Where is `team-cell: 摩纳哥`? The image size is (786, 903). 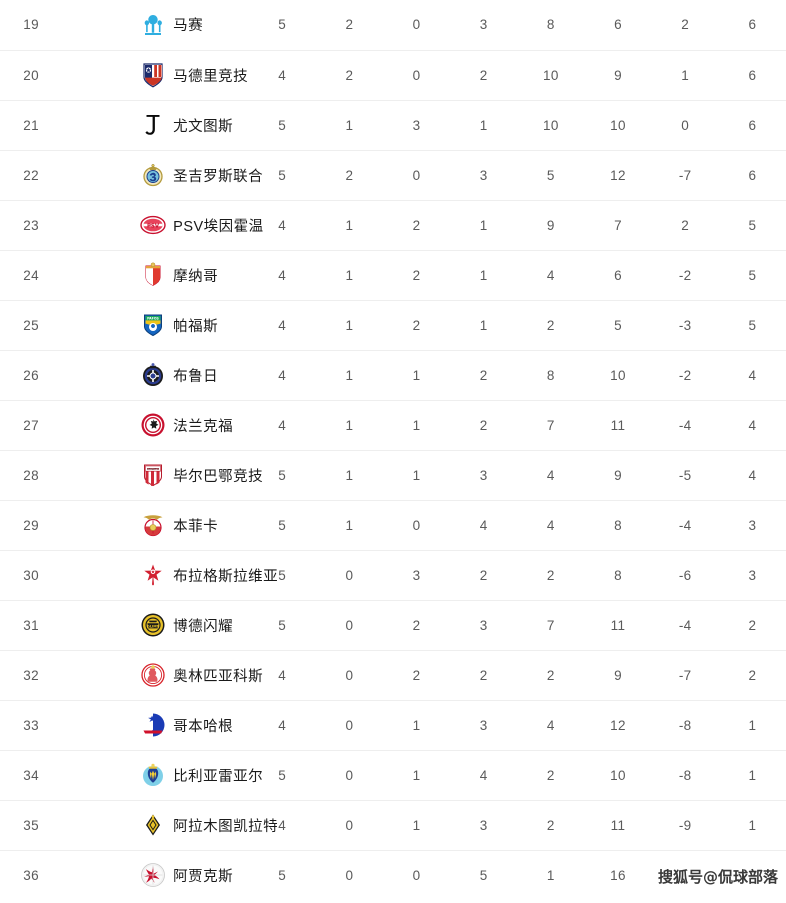
team-cell: 摩纳哥 is located at coordinates (155, 275).